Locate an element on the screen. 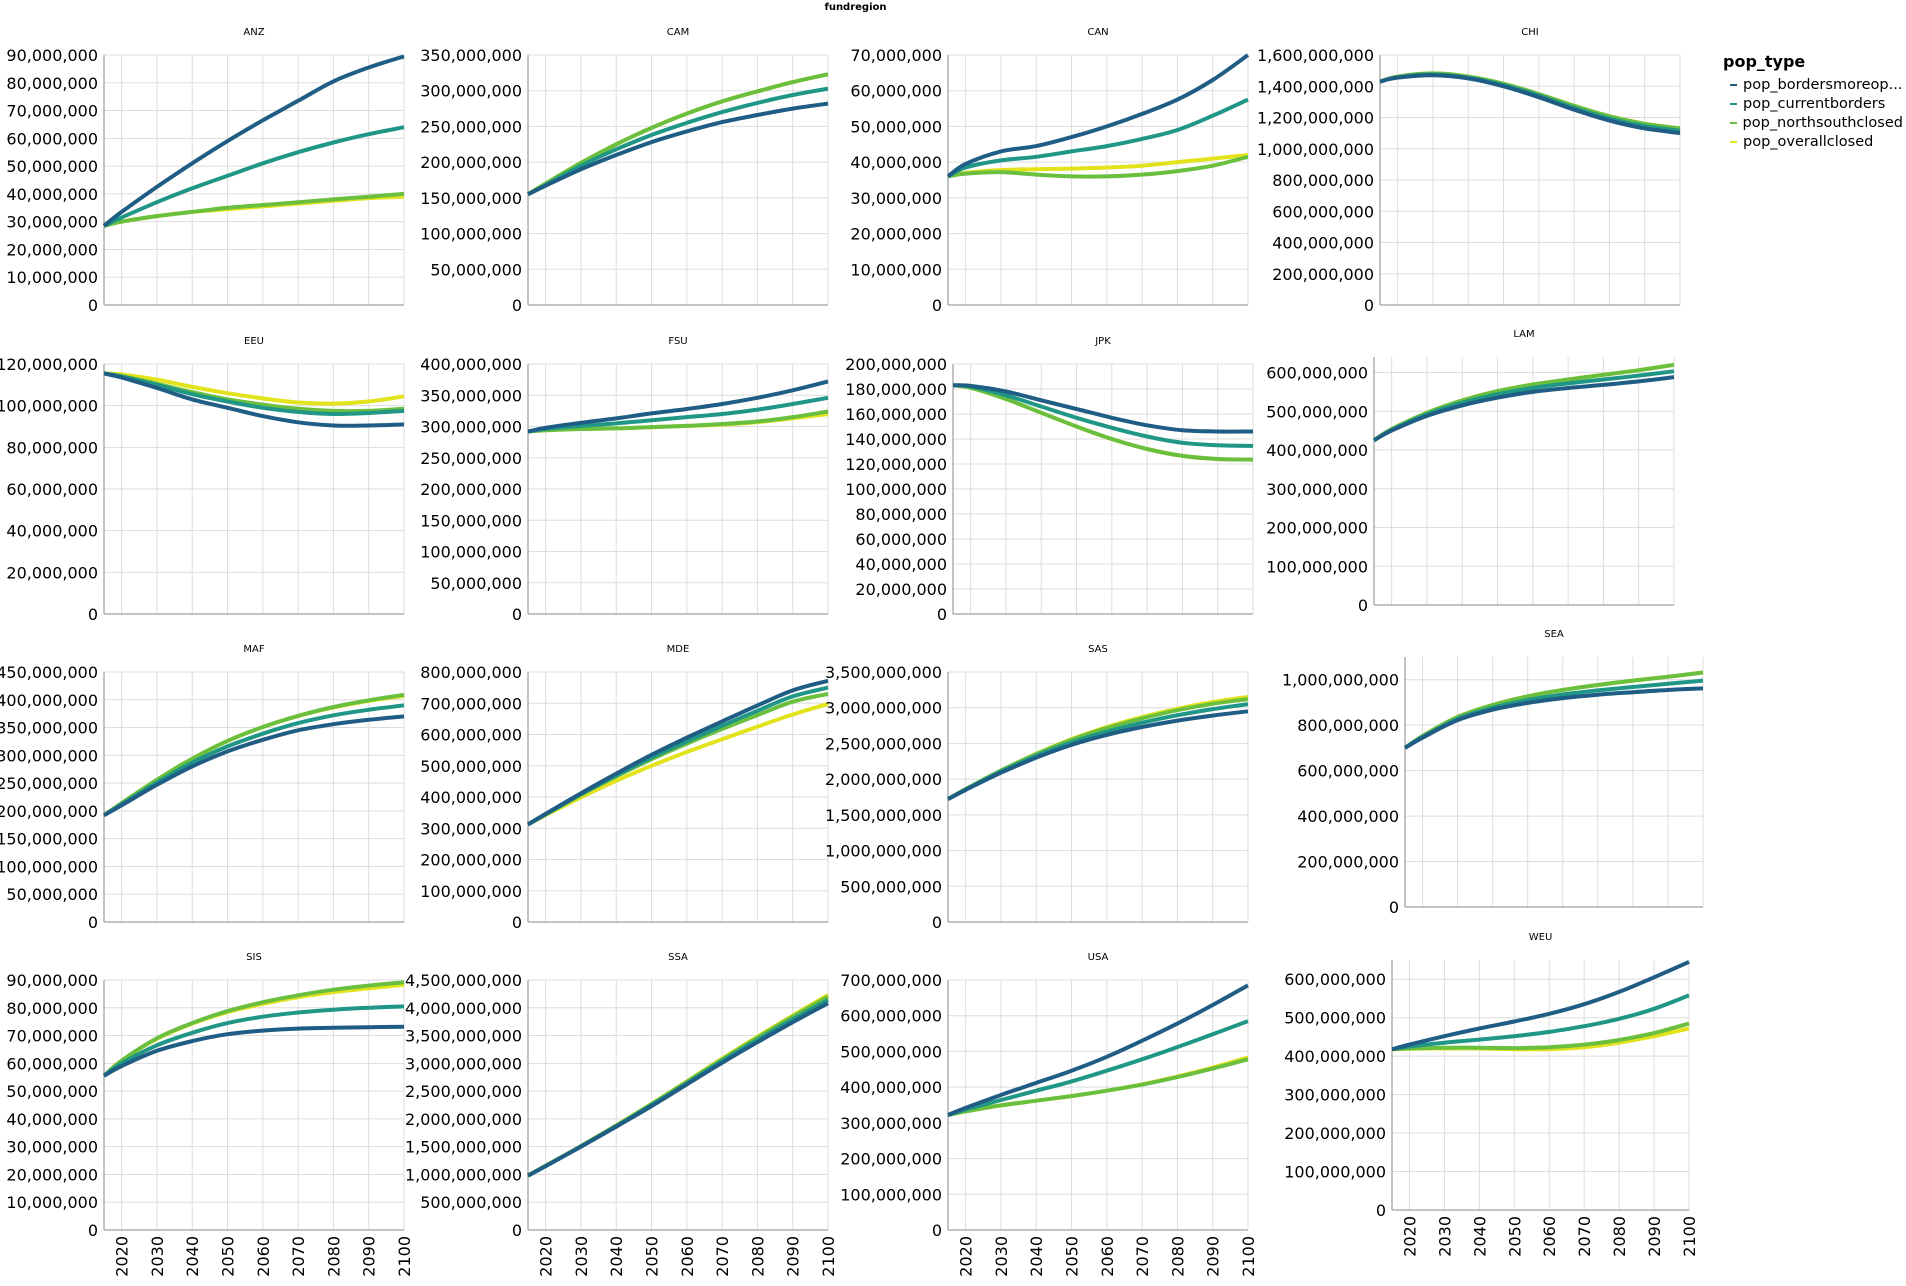 The image size is (1906, 1286). y-tick-label: 4,500,000,000 is located at coordinates (463, 980).